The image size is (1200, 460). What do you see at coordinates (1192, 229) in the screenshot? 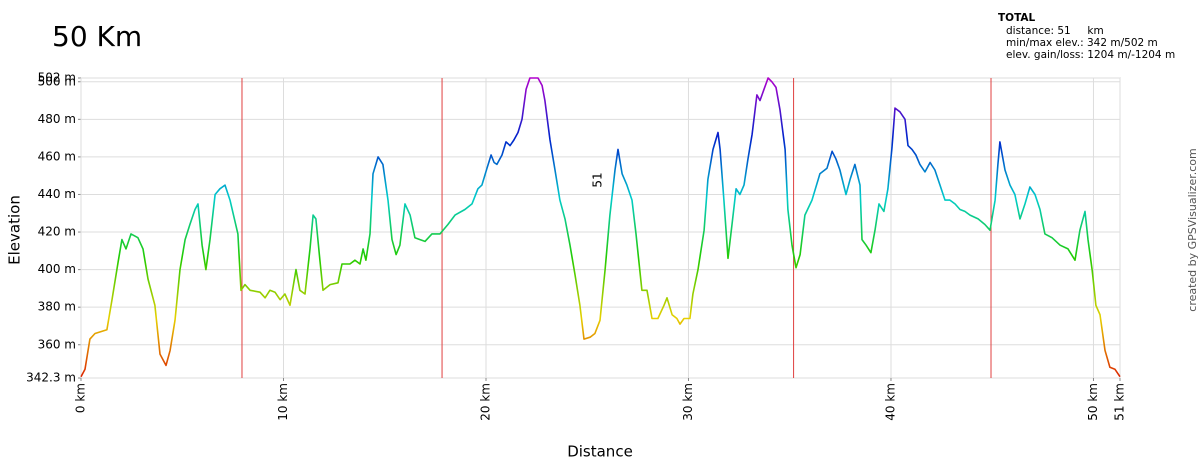
I see `credit: created by GPSVisualizer.com` at bounding box center [1192, 229].